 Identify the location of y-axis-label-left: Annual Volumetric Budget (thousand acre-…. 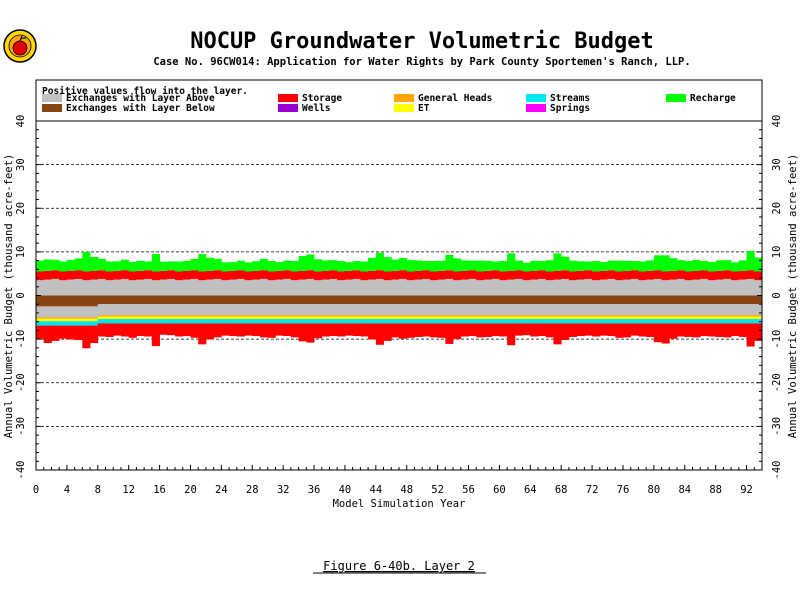
(9, 296).